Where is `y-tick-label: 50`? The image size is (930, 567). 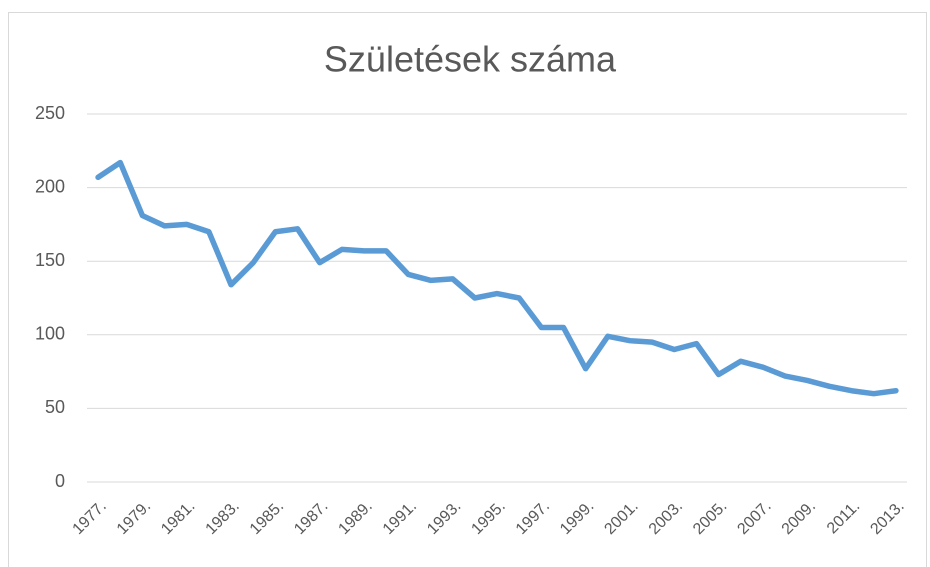
y-tick-label: 50 is located at coordinates (55, 407).